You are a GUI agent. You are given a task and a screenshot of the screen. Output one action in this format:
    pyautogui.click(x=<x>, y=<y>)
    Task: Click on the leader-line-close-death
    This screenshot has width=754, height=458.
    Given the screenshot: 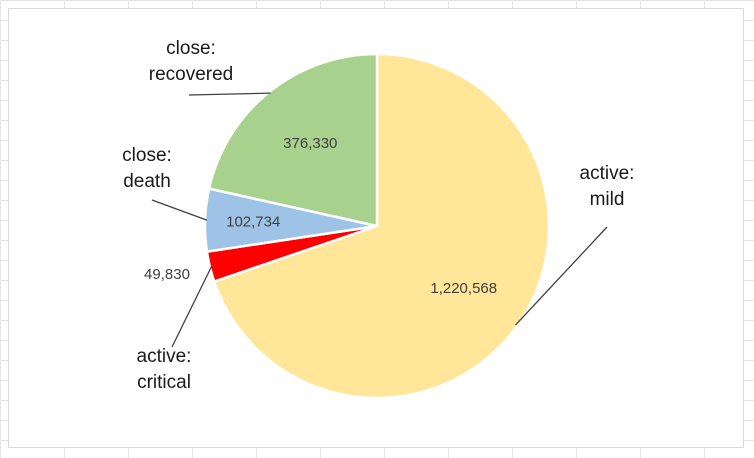 What is the action you would take?
    pyautogui.click(x=179, y=210)
    